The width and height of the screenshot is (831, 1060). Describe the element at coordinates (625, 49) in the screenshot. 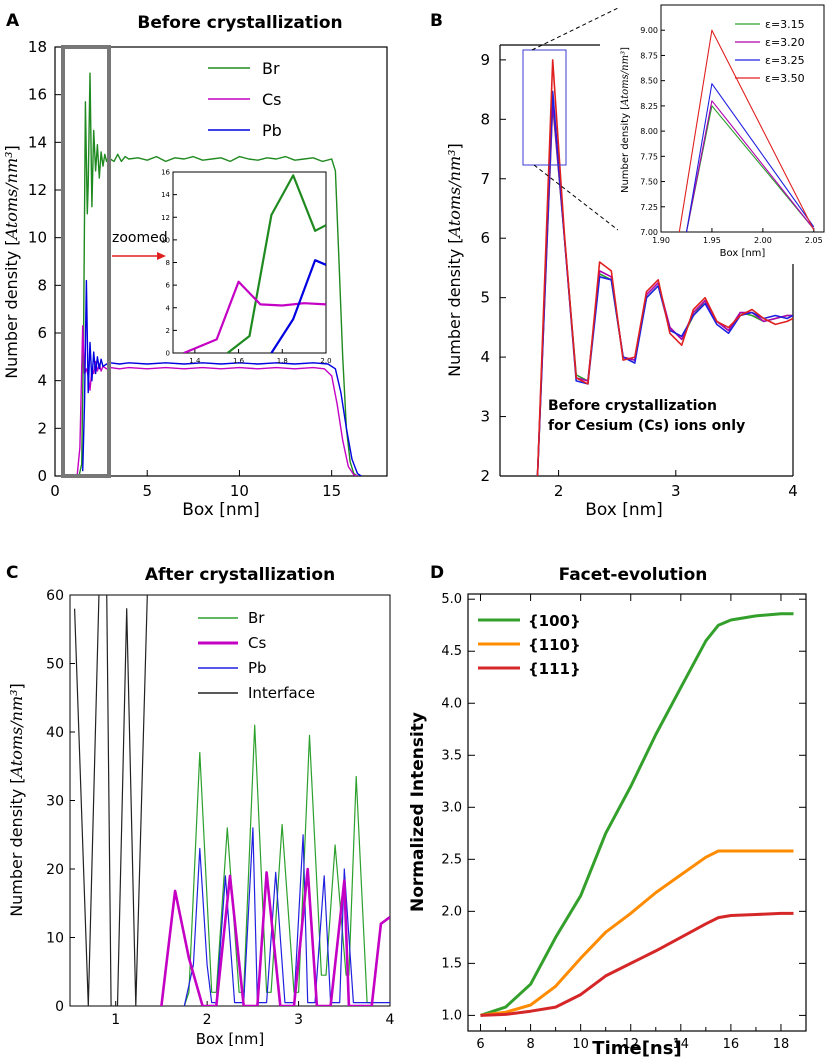

I see `panel-b-inset-ylabel-part: ]` at that location.